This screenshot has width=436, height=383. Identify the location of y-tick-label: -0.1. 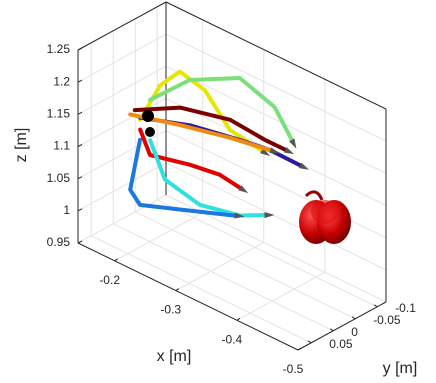
(405, 308).